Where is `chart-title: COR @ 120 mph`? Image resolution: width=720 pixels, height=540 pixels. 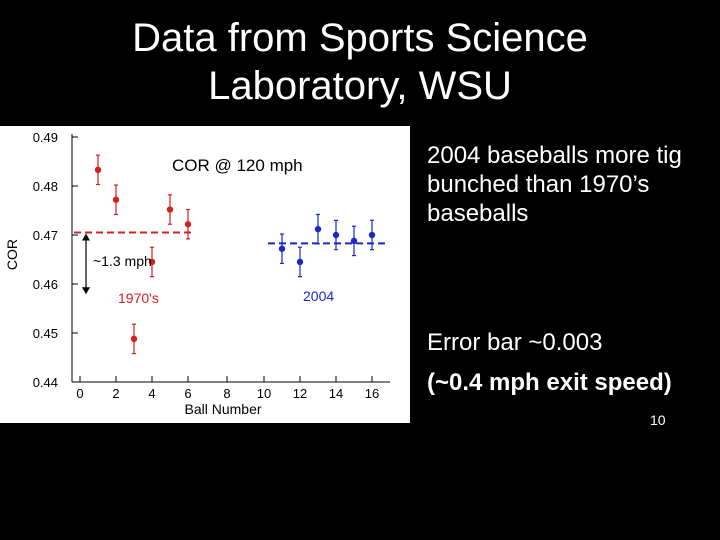
chart-title: COR @ 120 mph is located at coordinates (237, 165).